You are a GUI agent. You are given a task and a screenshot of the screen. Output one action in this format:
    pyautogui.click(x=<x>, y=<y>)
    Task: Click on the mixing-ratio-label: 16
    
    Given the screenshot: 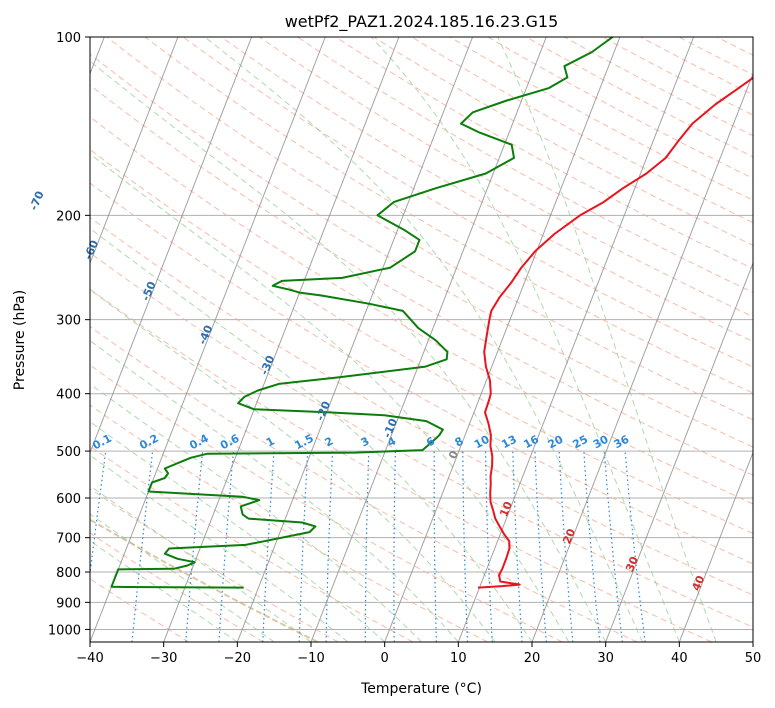 What is the action you would take?
    pyautogui.click(x=531, y=441)
    